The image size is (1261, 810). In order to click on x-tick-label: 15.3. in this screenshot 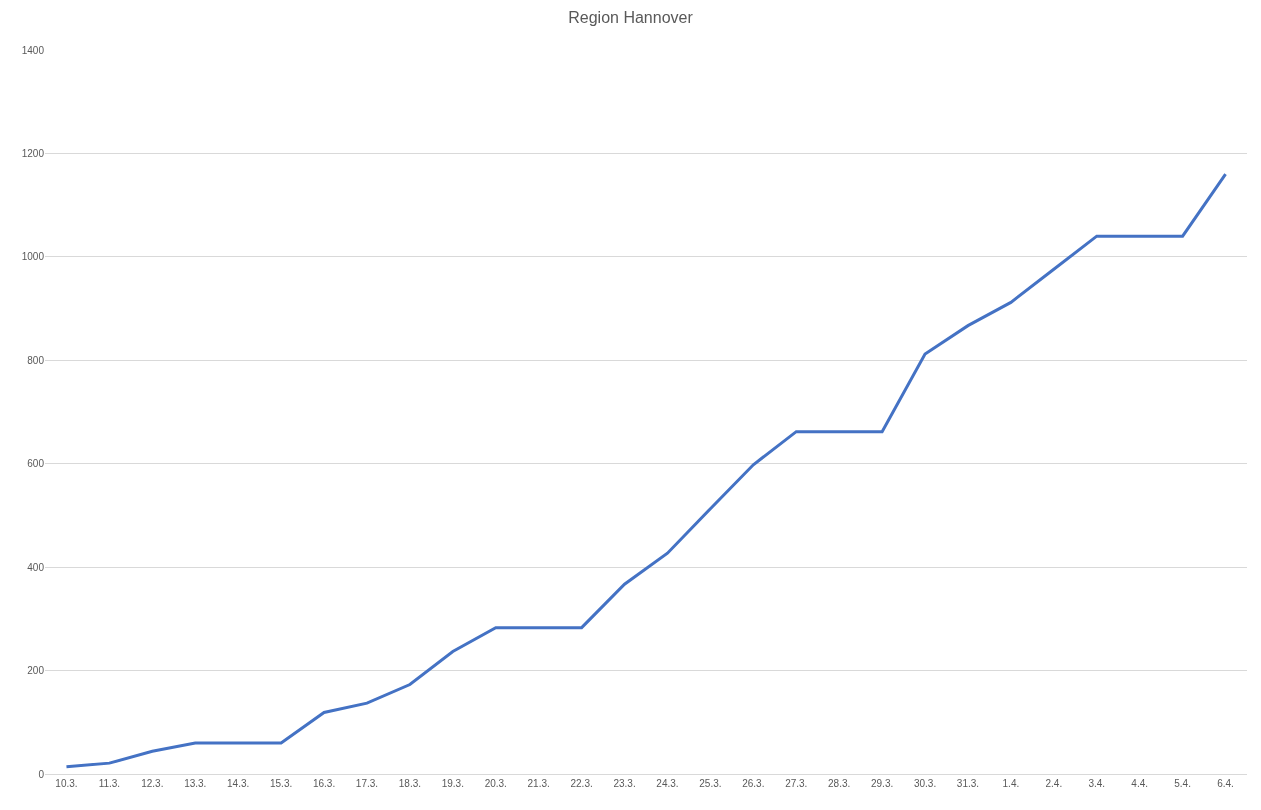, I will do `click(281, 783)`.